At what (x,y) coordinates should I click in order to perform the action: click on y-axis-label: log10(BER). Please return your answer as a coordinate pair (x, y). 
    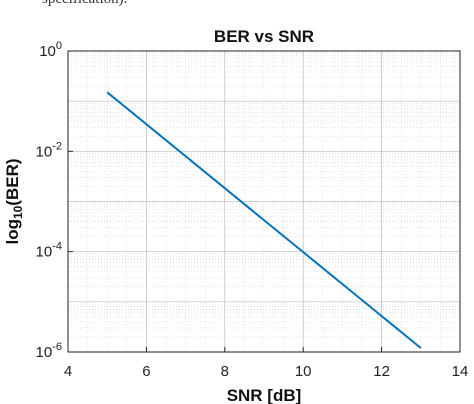
    Looking at the image, I should click on (14, 201).